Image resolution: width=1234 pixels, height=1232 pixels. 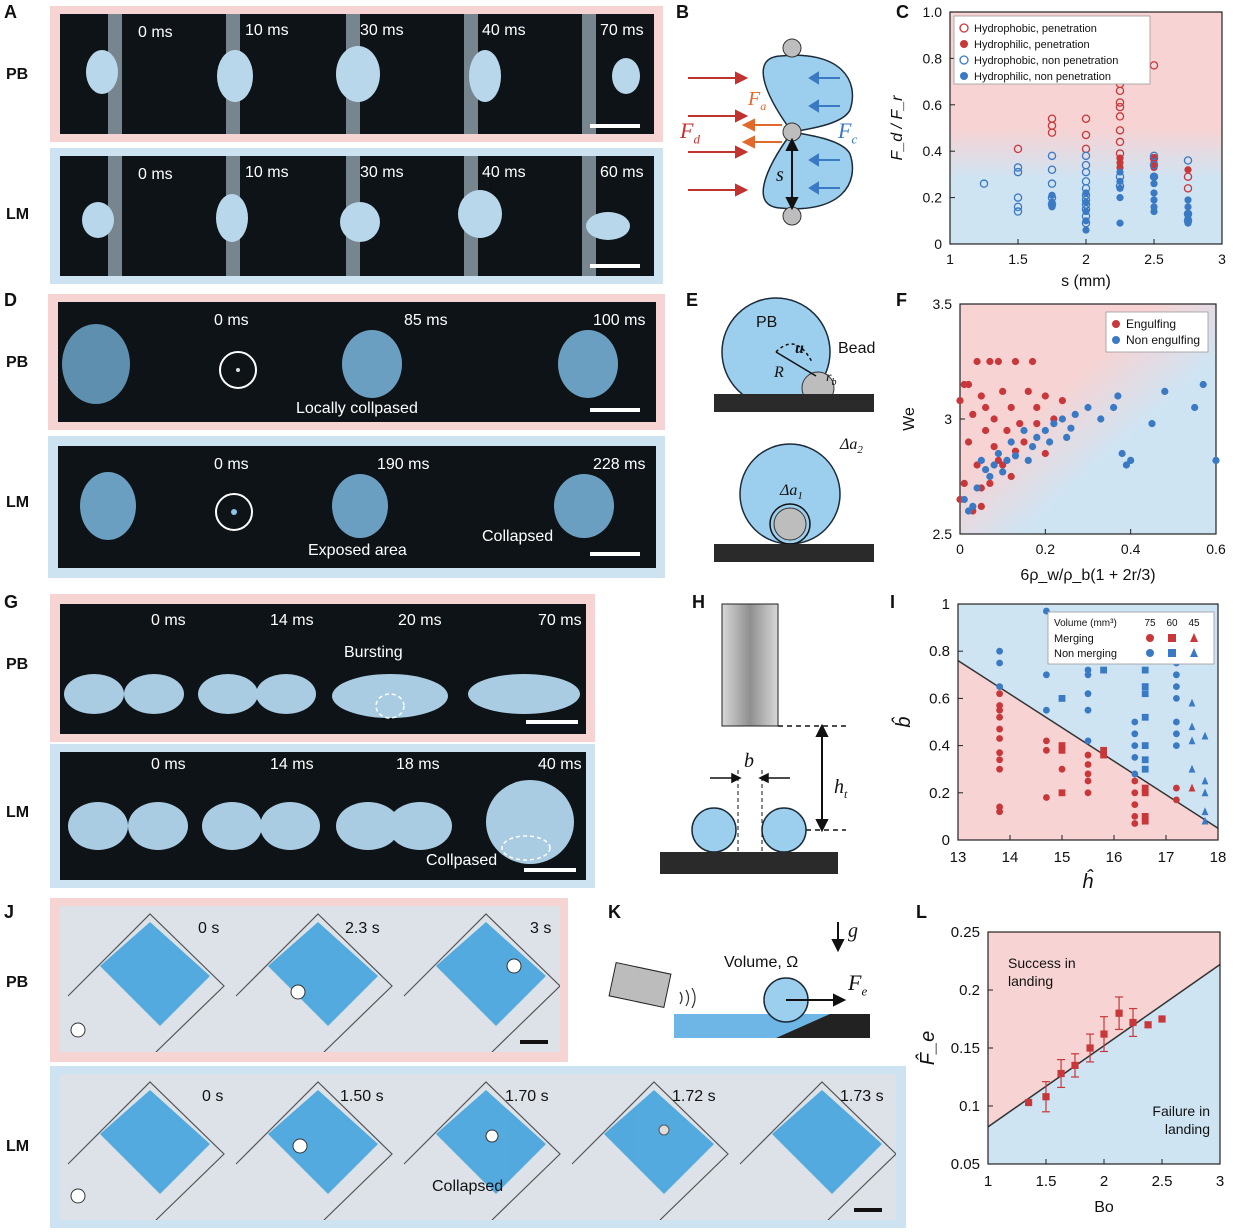 I want to click on label-fc: Fc, so click(x=848, y=132).